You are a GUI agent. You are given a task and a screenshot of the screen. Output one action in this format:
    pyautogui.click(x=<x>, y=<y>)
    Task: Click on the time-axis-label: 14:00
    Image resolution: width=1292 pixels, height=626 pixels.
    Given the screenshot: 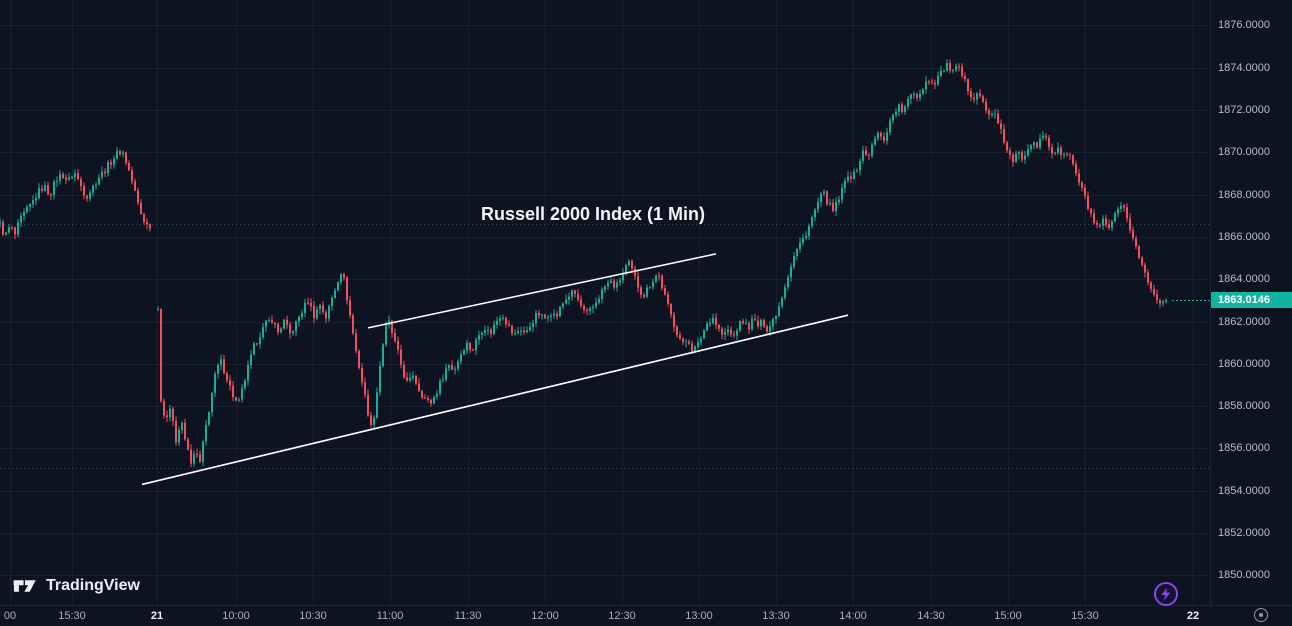 What is the action you would take?
    pyautogui.click(x=853, y=616)
    